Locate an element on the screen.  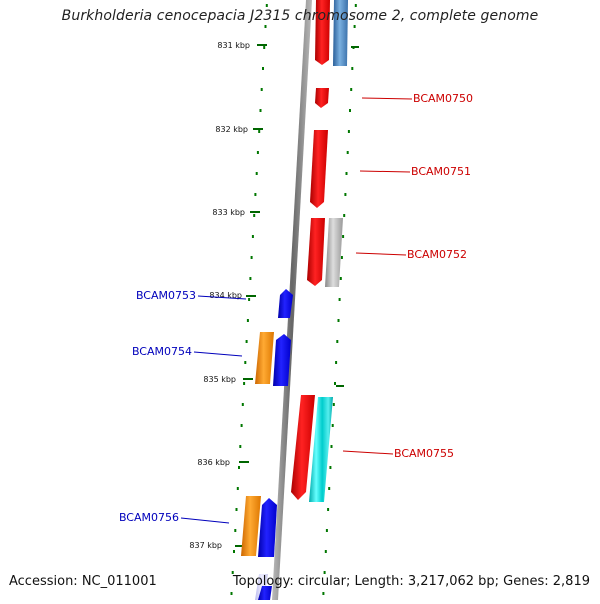
leader-BCAM0756 is located at coordinates (205, 520).